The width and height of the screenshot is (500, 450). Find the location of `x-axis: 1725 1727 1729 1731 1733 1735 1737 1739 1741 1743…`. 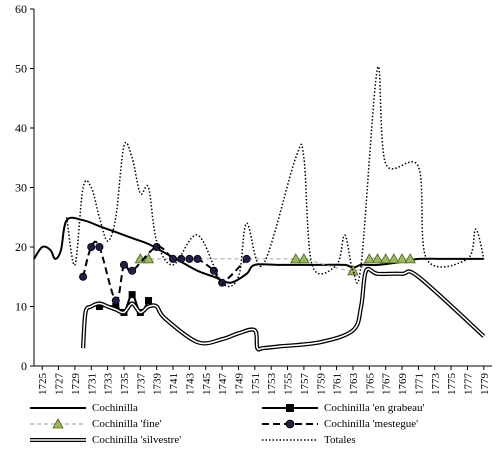

x-axis: 1725 1727 1729 1731 1733 1735 1737 1739 1741 1743… is located at coordinates (264, 380).